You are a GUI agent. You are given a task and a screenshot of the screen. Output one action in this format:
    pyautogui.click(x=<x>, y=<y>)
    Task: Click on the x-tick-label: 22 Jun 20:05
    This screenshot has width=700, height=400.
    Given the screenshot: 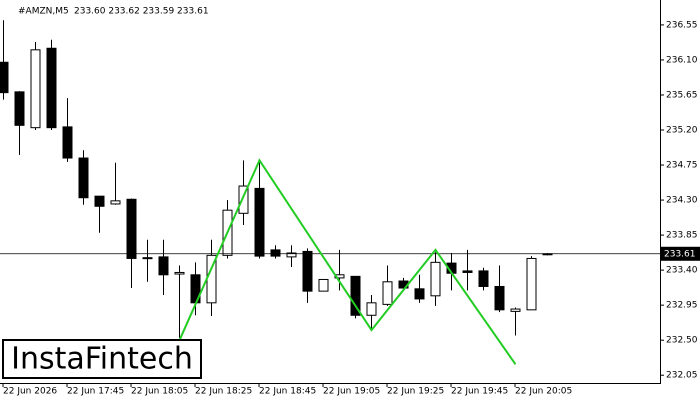 What is the action you would take?
    pyautogui.click(x=543, y=392)
    